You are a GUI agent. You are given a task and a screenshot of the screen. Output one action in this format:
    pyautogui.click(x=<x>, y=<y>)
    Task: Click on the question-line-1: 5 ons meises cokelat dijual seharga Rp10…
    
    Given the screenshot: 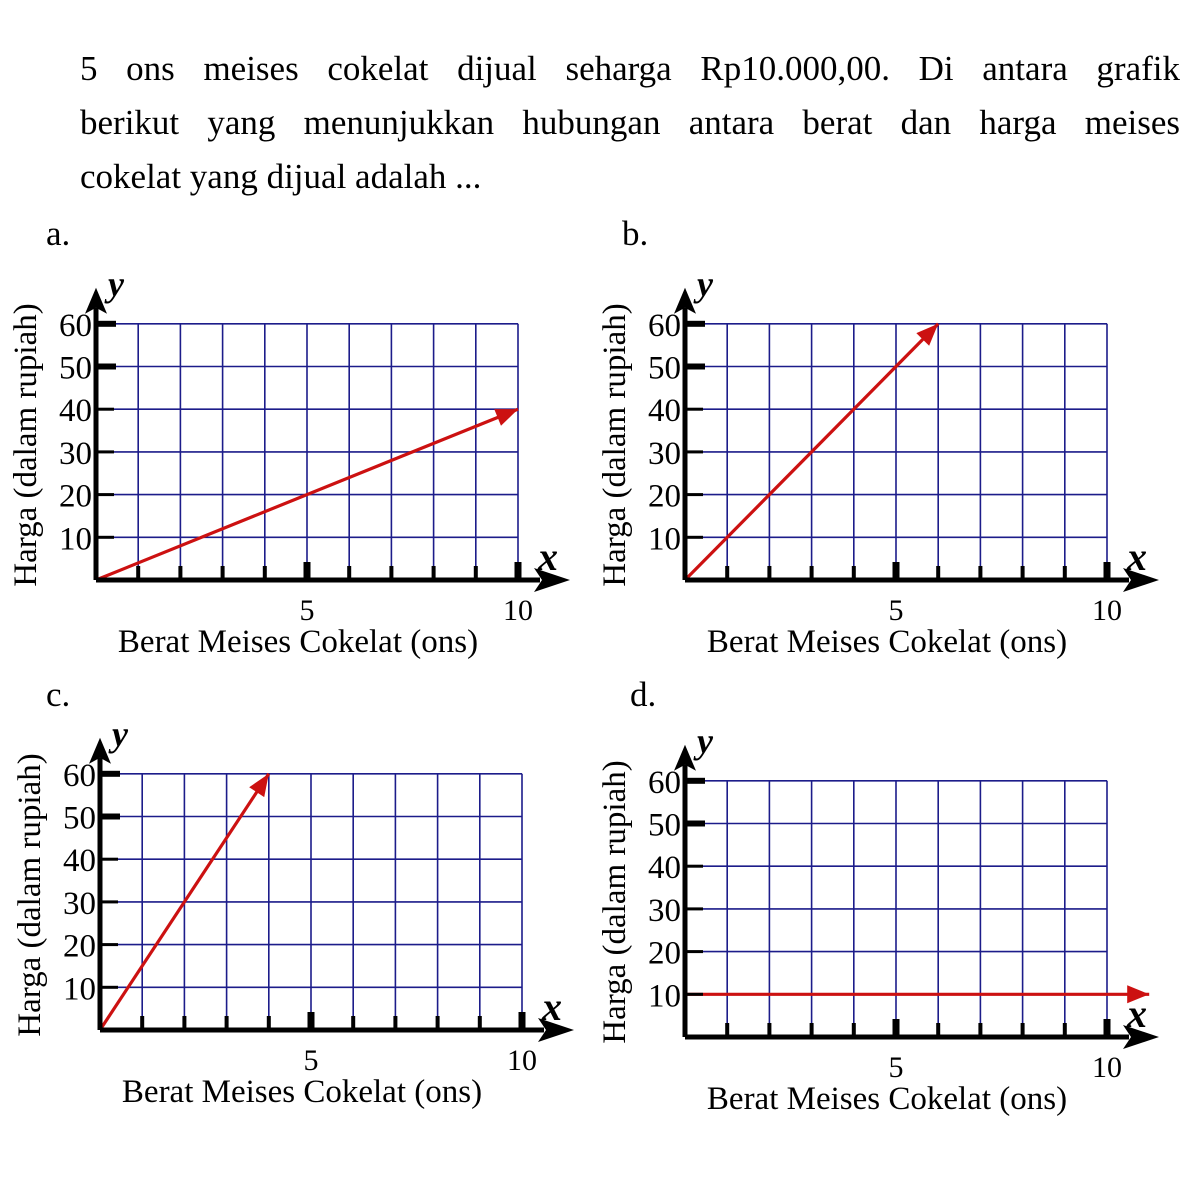 What is the action you would take?
    pyautogui.click(x=630, y=68)
    